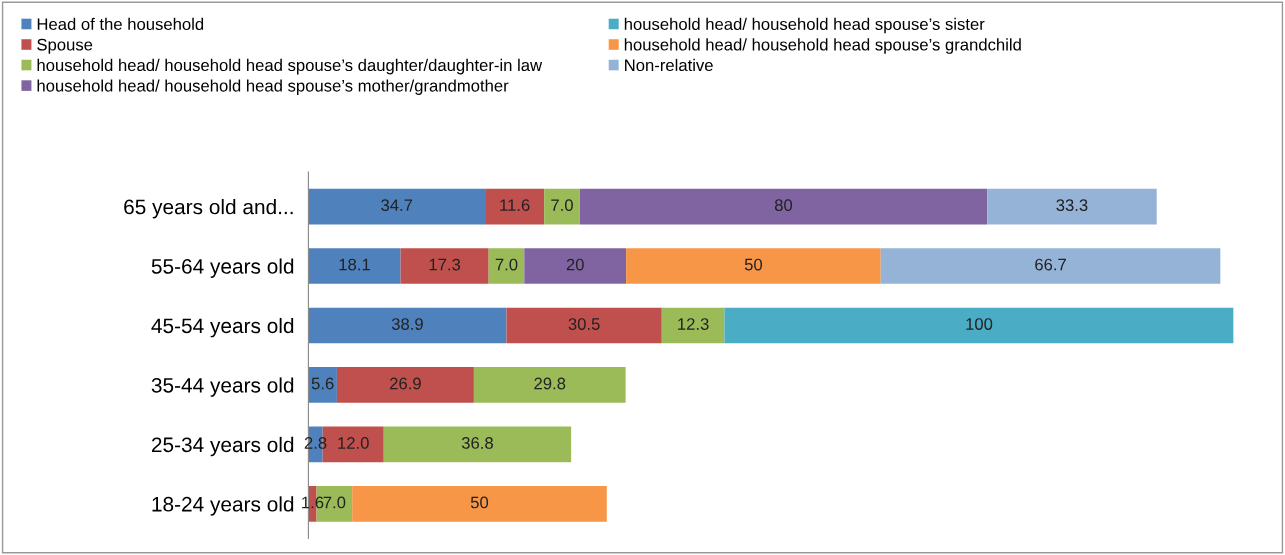  I want to click on data-label: 12.3, so click(693, 324).